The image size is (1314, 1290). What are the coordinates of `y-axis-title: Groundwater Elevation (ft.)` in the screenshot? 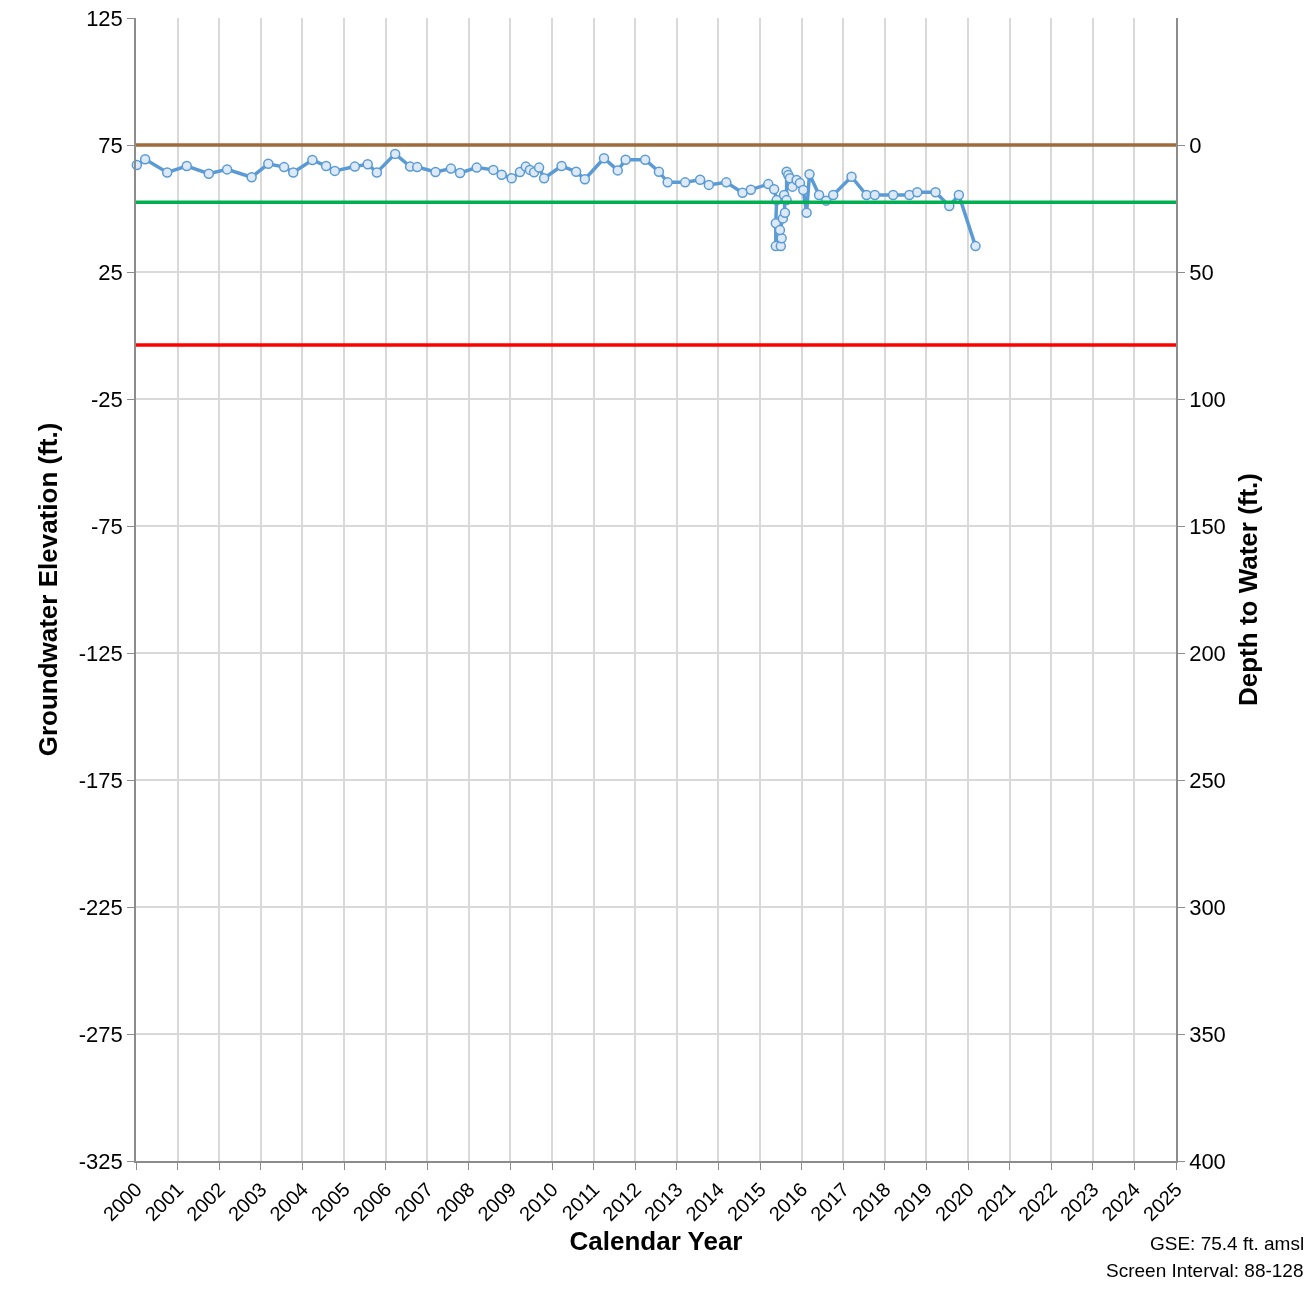 It's located at (47, 589).